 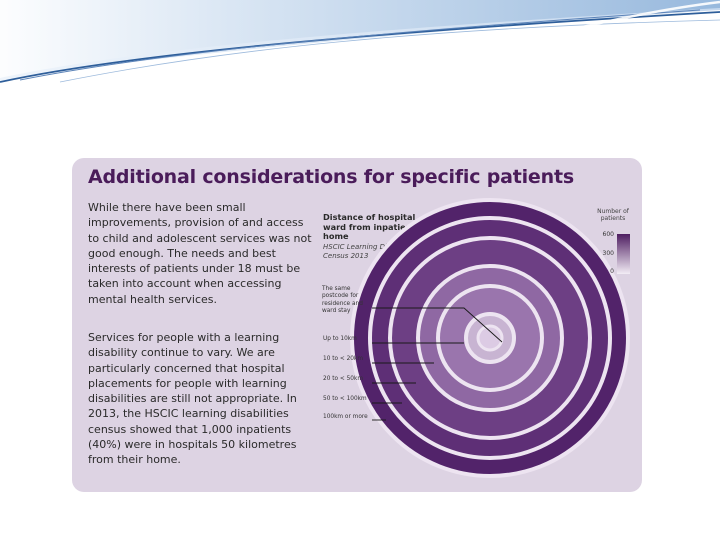 I want to click on ring-label-2: 10 to < 20km, so click(x=343, y=359).